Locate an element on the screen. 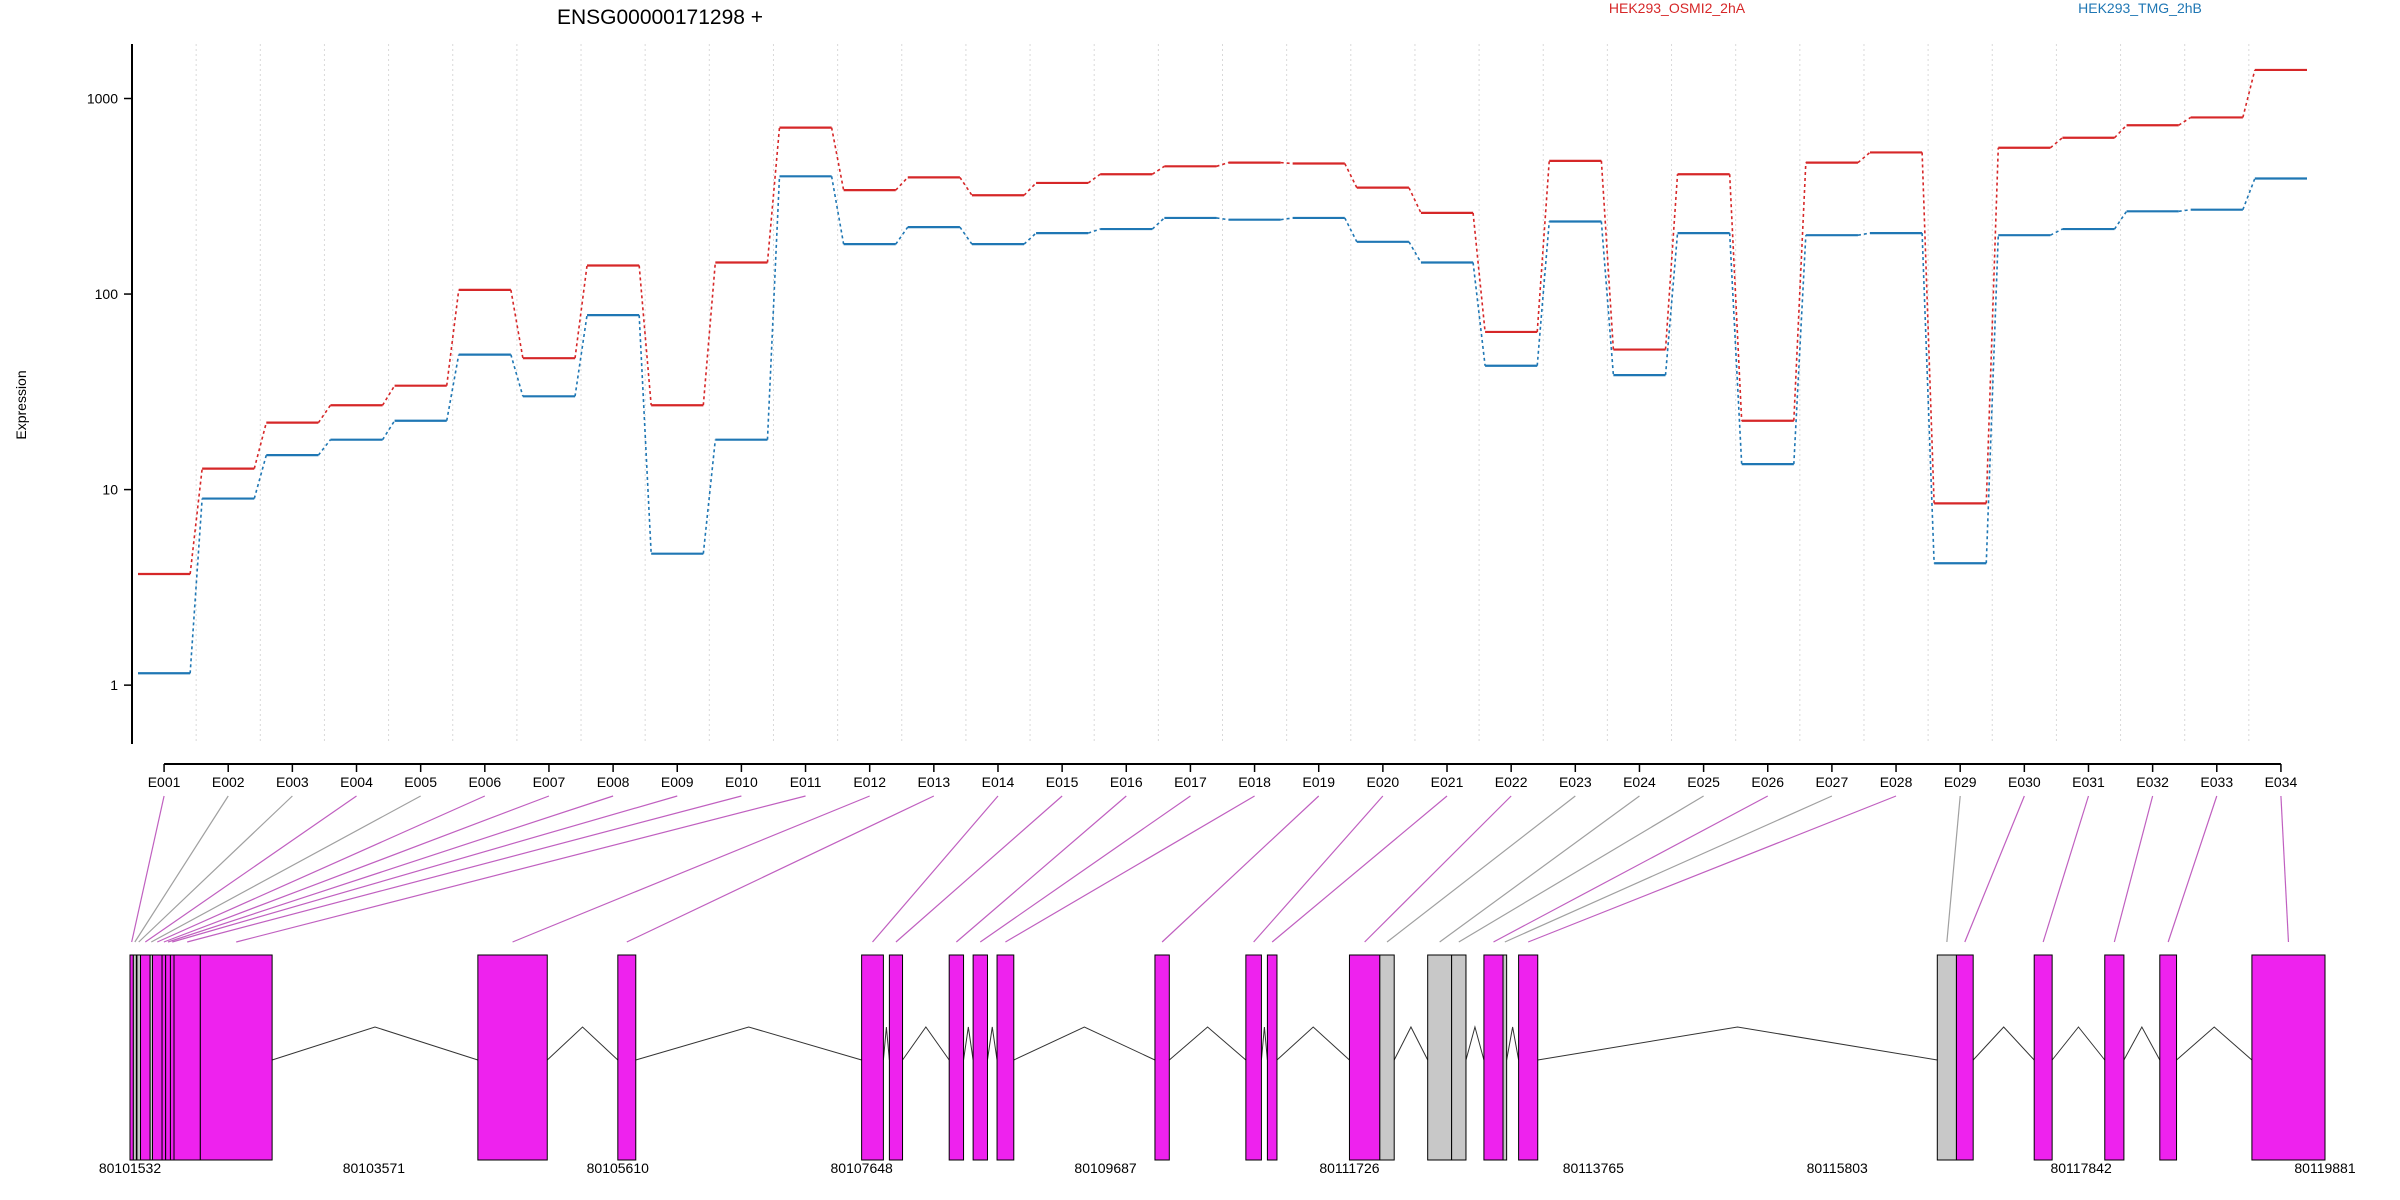 The image size is (2400, 1200). x-tick-label: E002 is located at coordinates (228, 782).